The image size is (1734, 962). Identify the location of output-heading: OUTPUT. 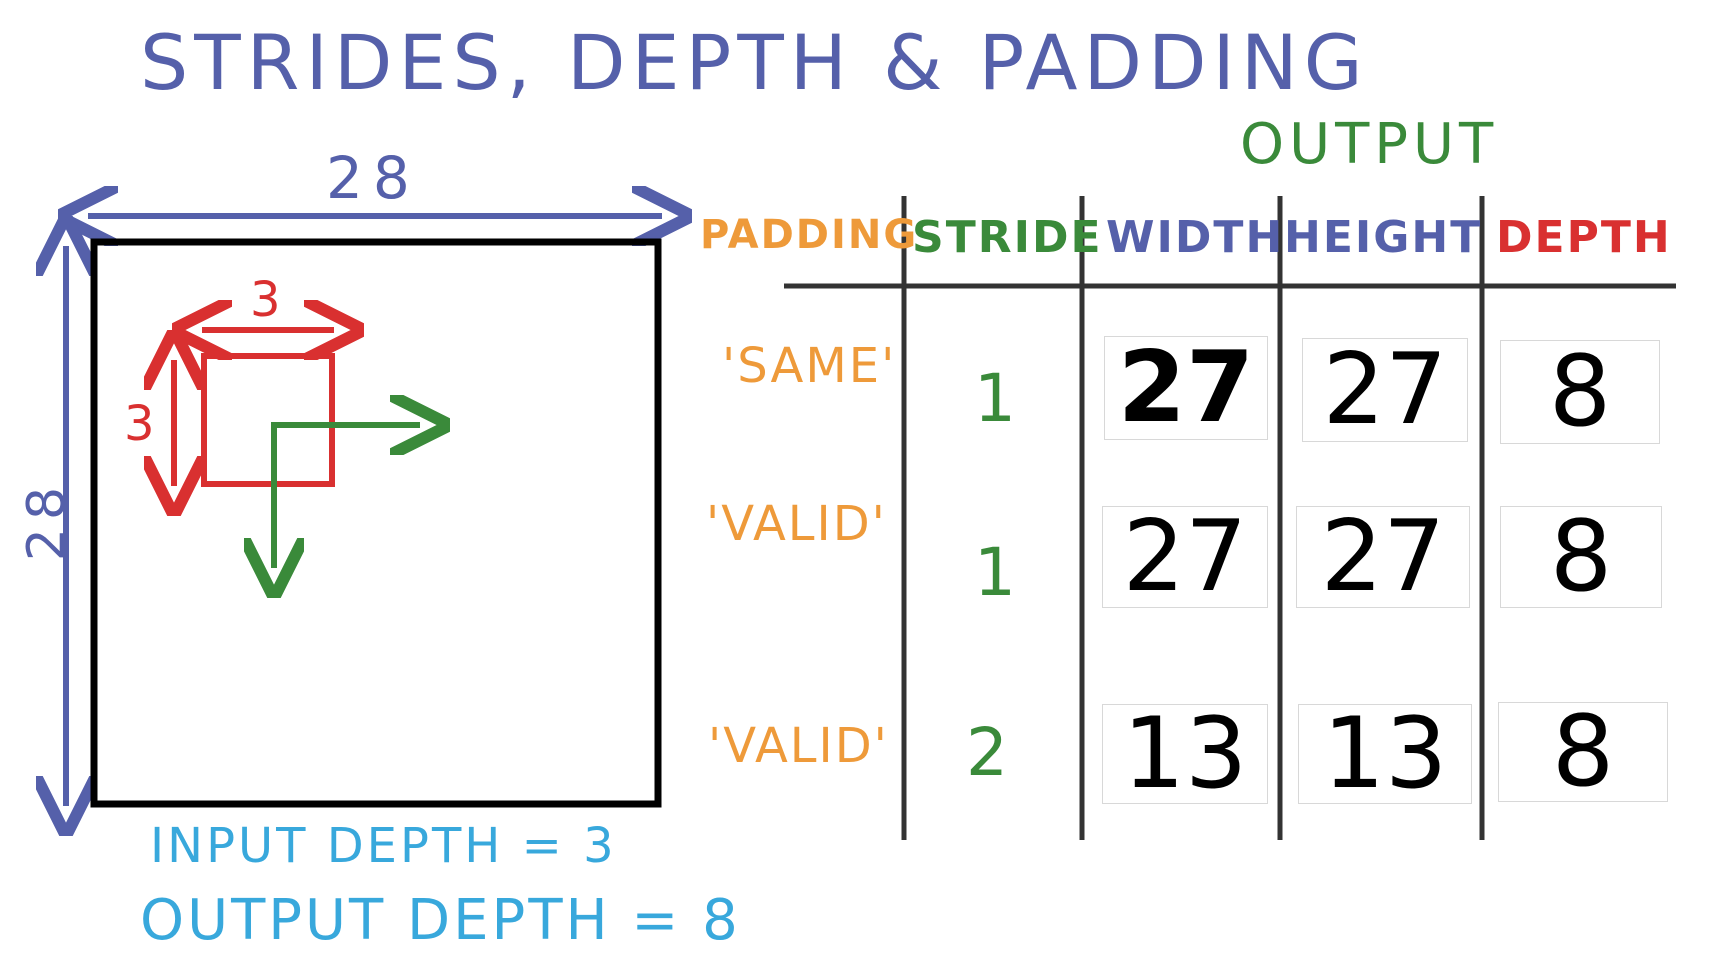
(1369, 144).